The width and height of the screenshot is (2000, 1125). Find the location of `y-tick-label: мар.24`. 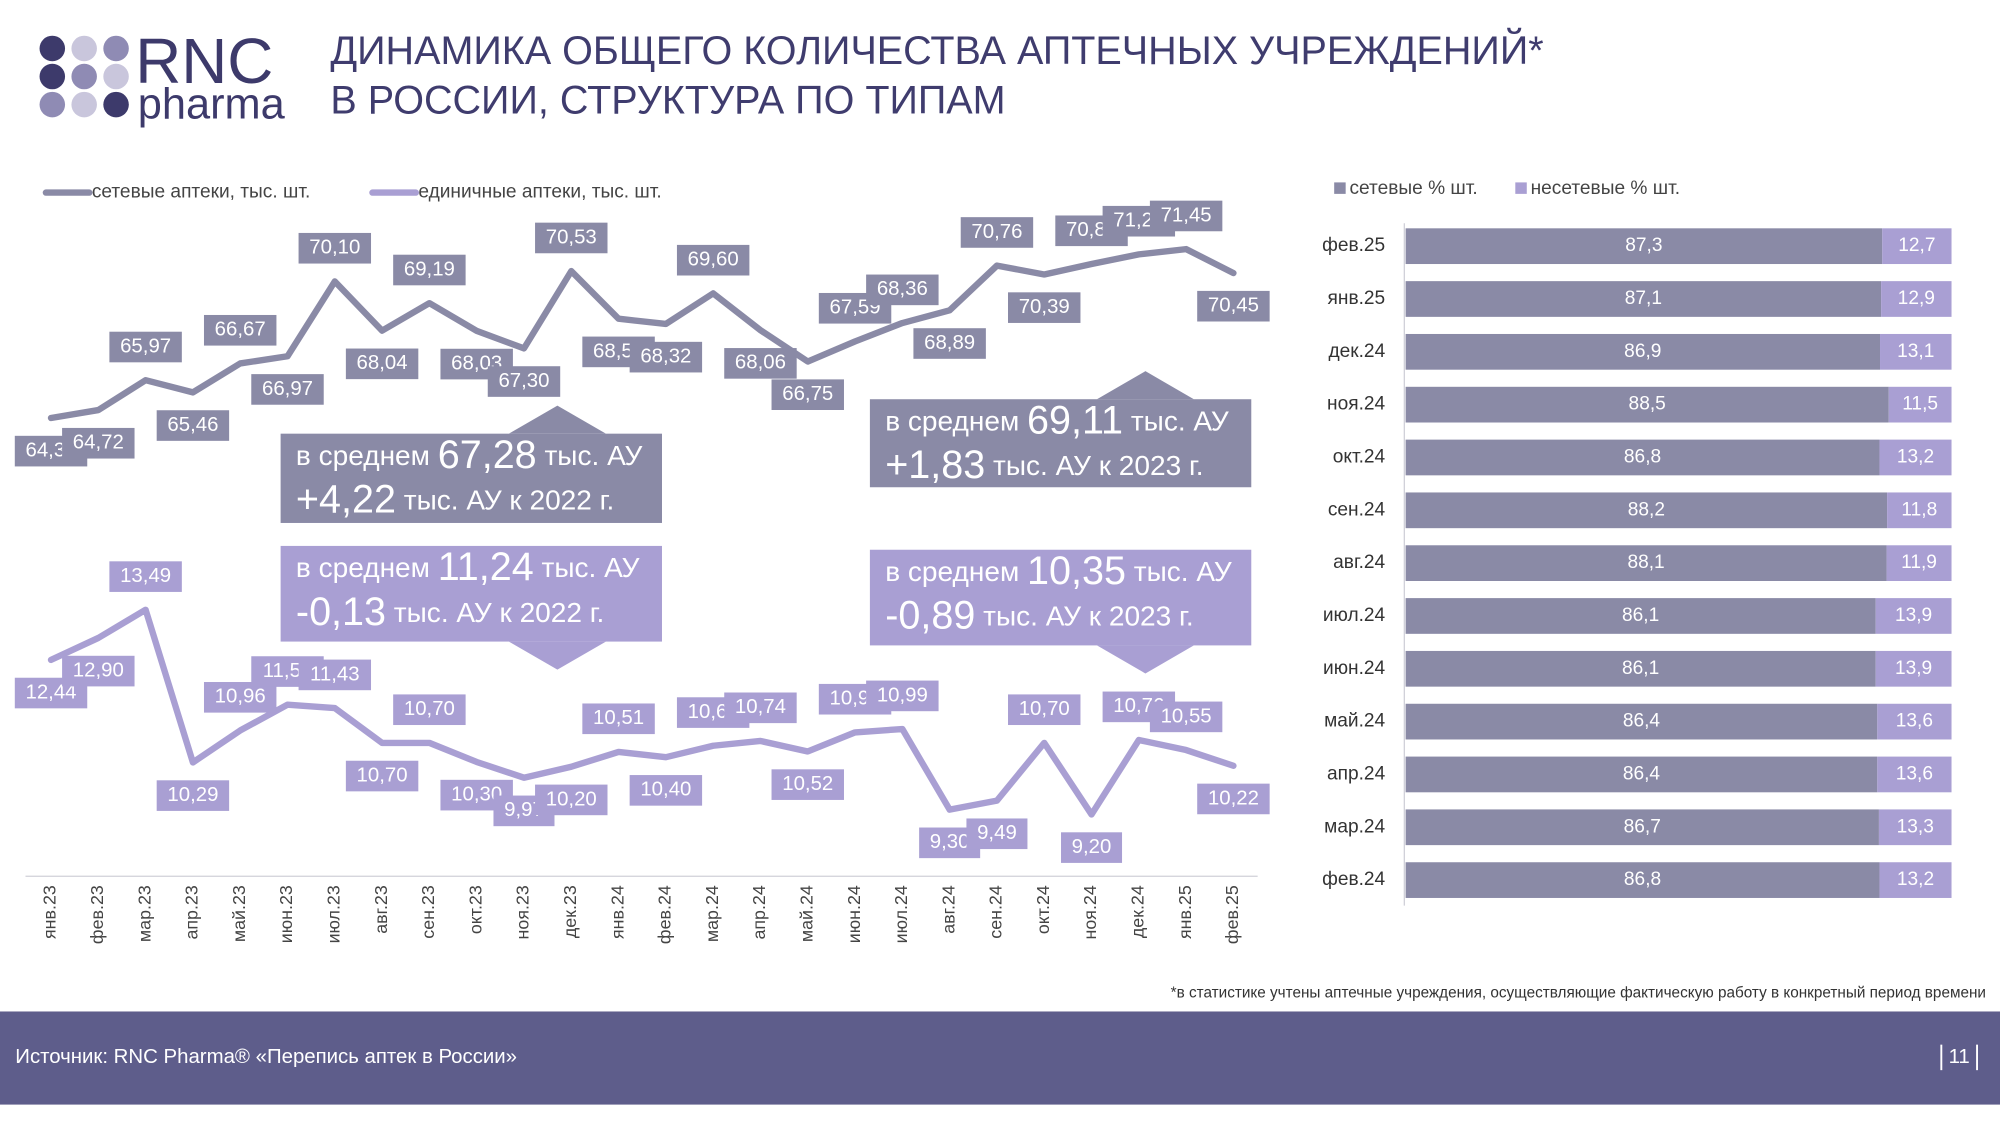

y-tick-label: мар.24 is located at coordinates (1354, 826).